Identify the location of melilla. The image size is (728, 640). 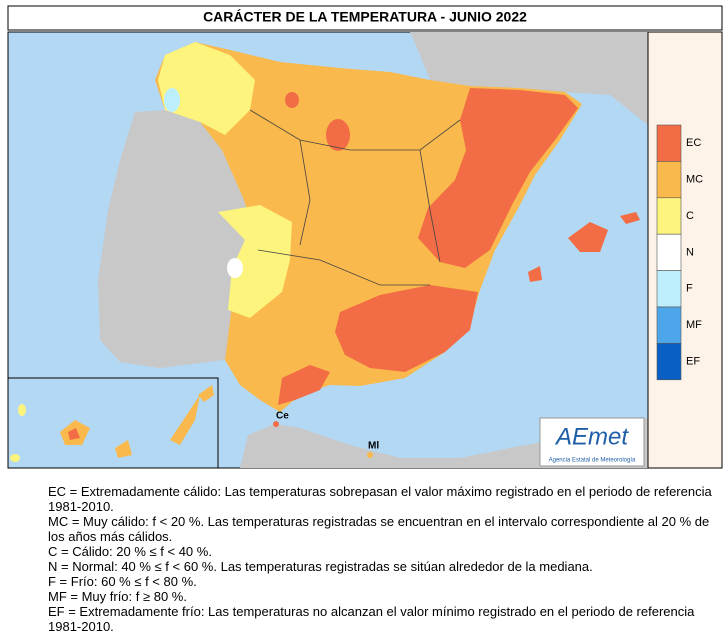
(370, 455).